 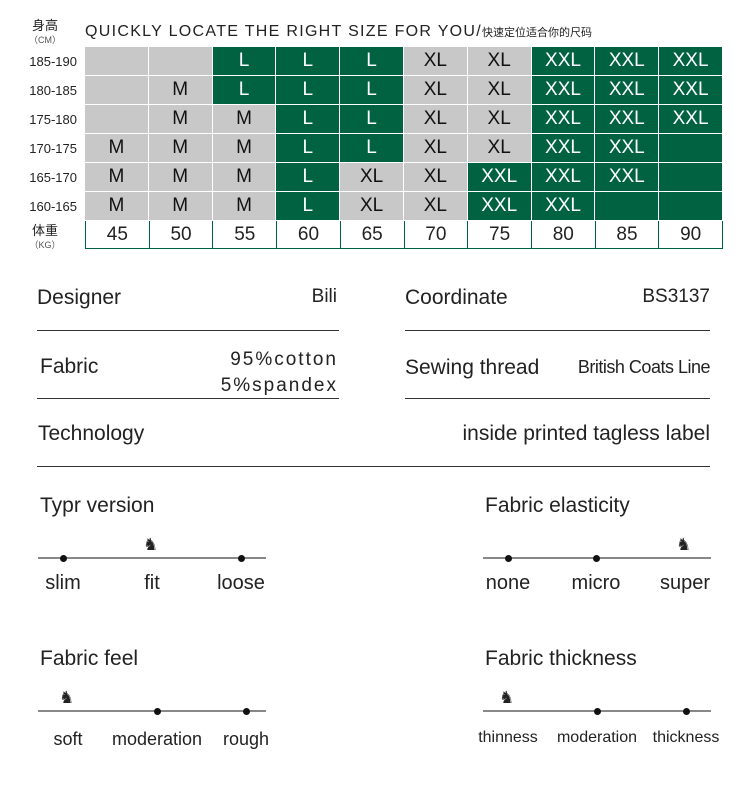 What do you see at coordinates (685, 583) in the screenshot?
I see `scale-option: super` at bounding box center [685, 583].